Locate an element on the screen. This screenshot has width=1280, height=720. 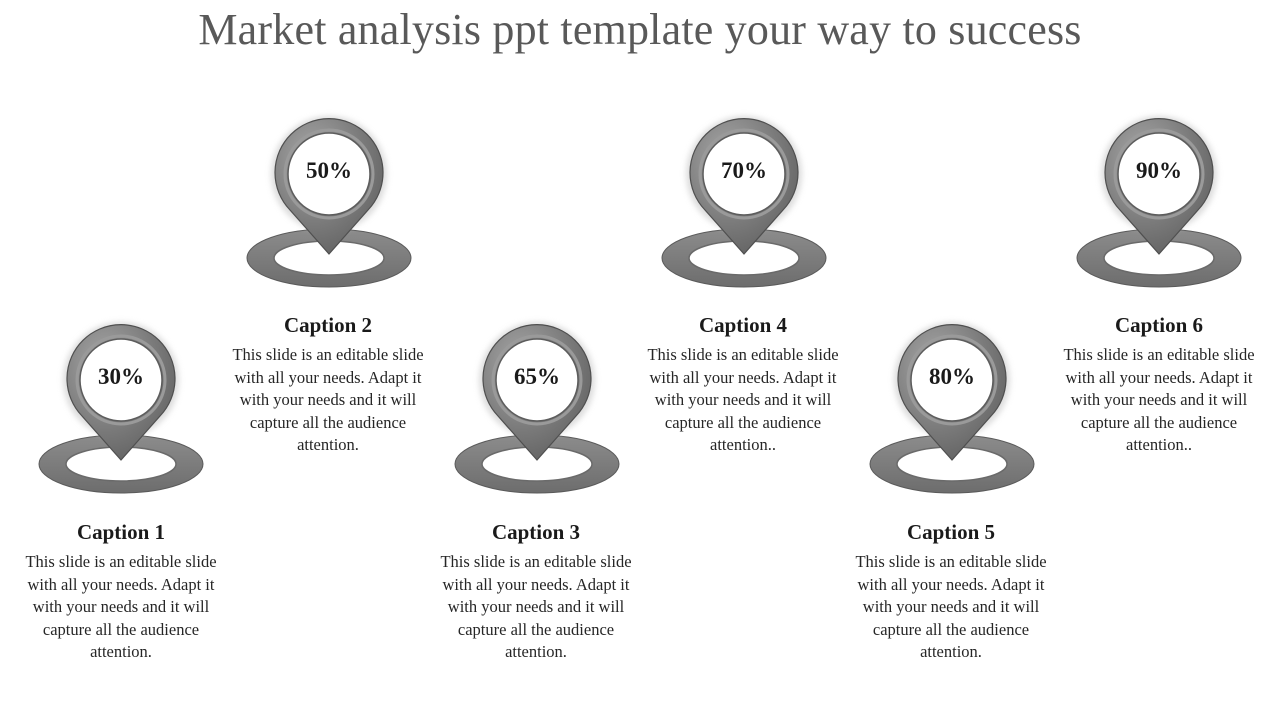
percent-label-2: 50% is located at coordinates (329, 170).